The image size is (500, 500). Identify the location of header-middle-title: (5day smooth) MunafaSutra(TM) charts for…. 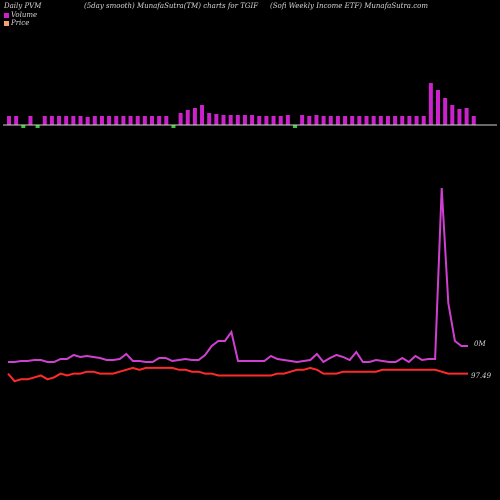
(171, 6).